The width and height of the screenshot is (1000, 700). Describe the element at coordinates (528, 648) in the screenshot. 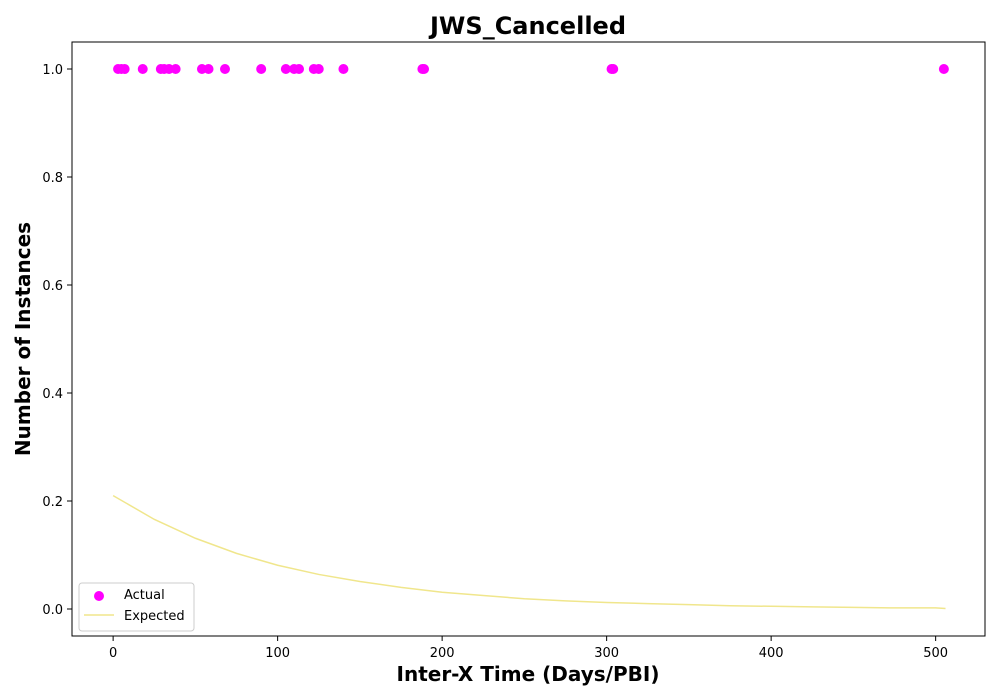

I see `x-axis-ticks: 0 100 200 300 400 500` at that location.